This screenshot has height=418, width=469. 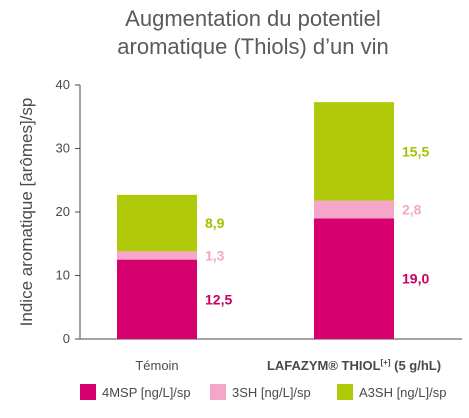 What do you see at coordinates (63, 84) in the screenshot?
I see `y-tick-label: 40` at bounding box center [63, 84].